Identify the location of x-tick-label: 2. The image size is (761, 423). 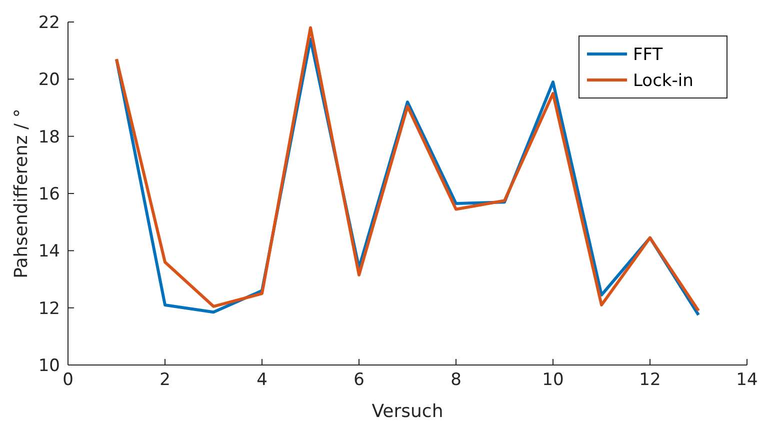
(165, 380).